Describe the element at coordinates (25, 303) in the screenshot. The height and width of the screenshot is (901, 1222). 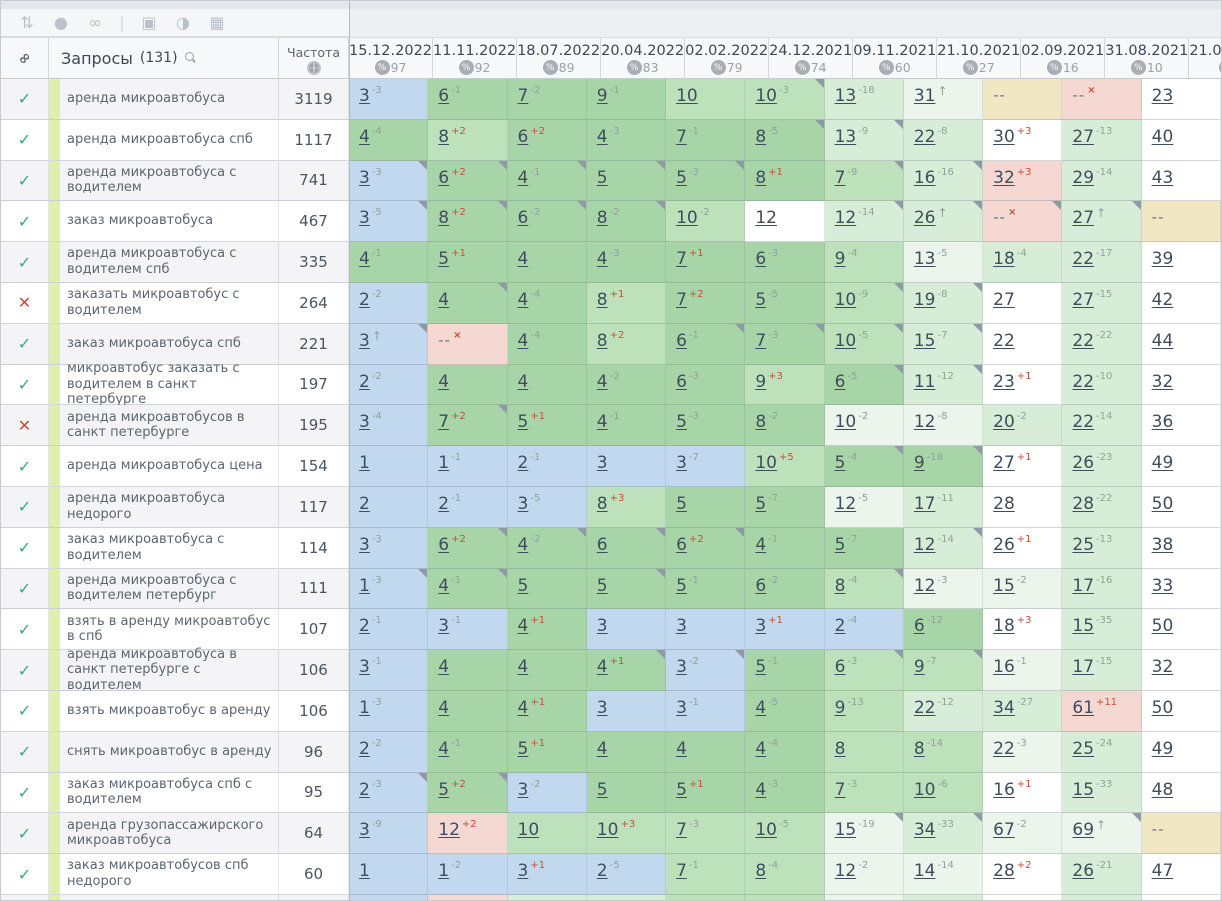
I see `status-cell: ✕` at that location.